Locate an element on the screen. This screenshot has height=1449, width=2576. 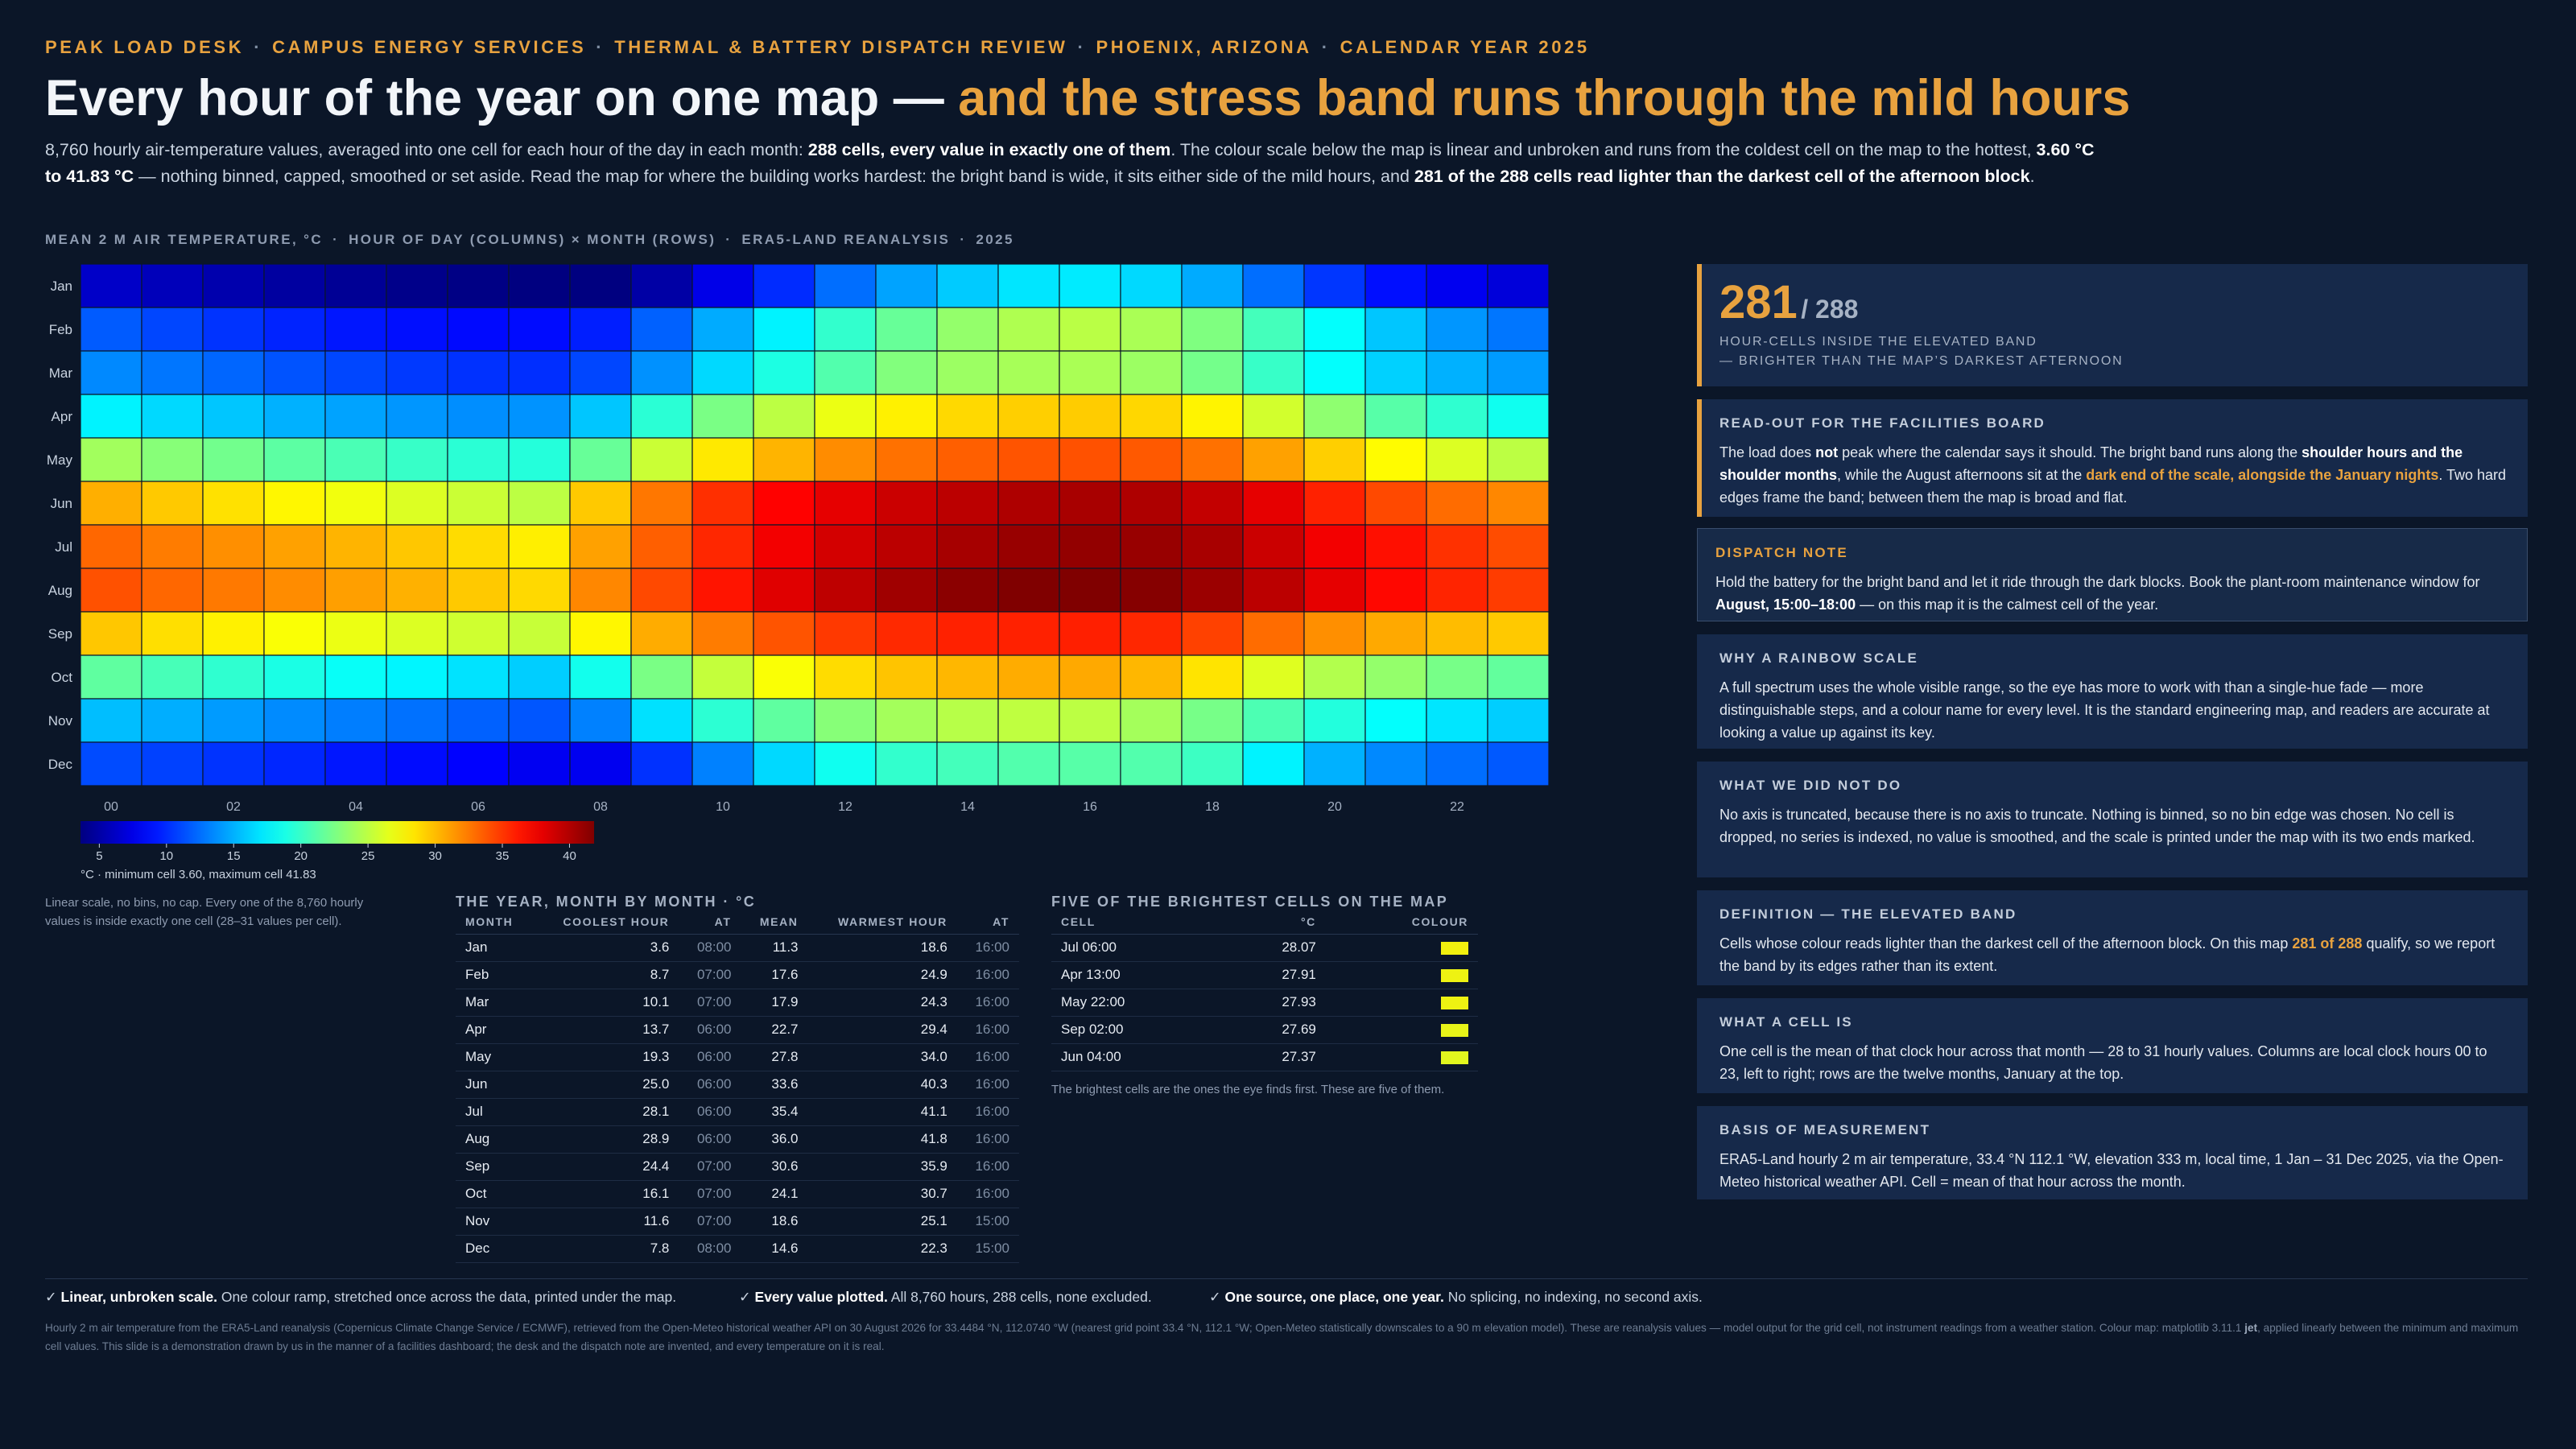
table-cell: Sep is located at coordinates (495, 1167).